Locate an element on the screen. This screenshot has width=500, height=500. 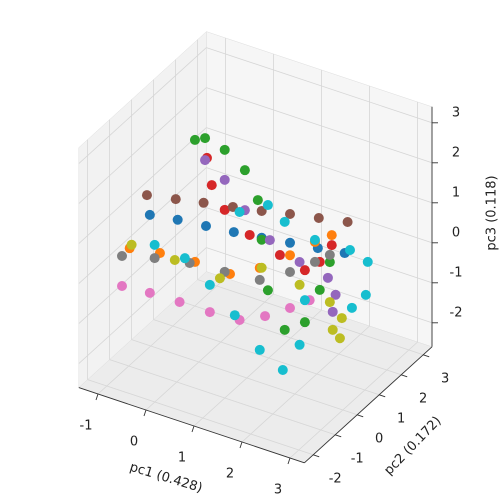
y-tick-label: 1 is located at coordinates (401, 418).